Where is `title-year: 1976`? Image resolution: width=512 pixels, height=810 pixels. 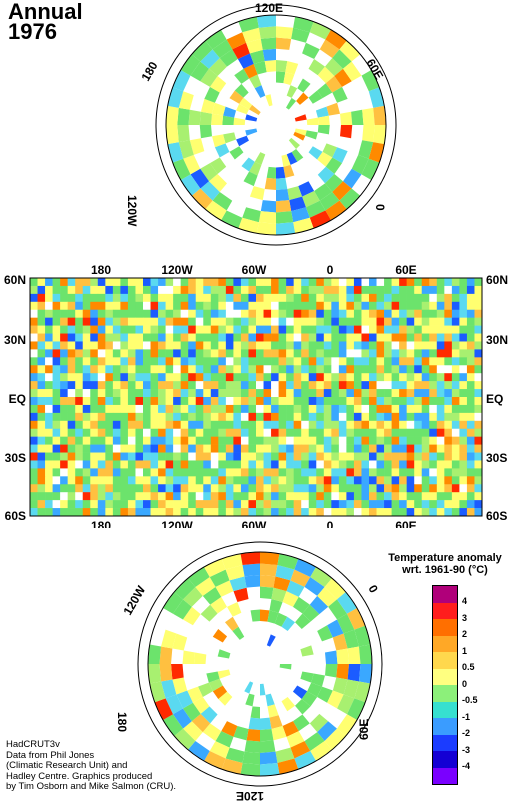
title-year: 1976 is located at coordinates (32, 31).